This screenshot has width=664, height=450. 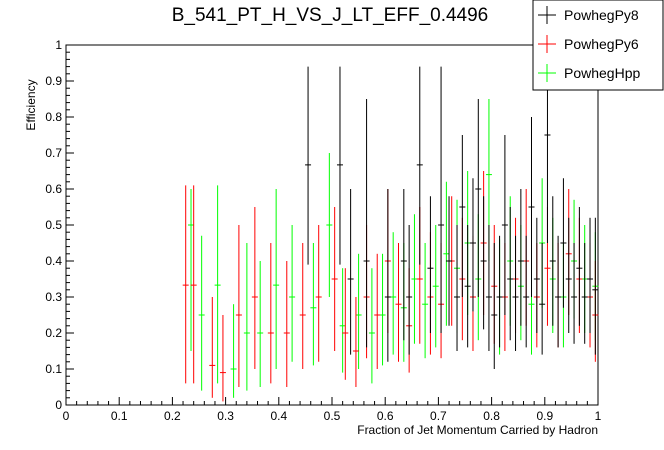 What do you see at coordinates (598, 416) in the screenshot?
I see `x-tick-label: 1` at bounding box center [598, 416].